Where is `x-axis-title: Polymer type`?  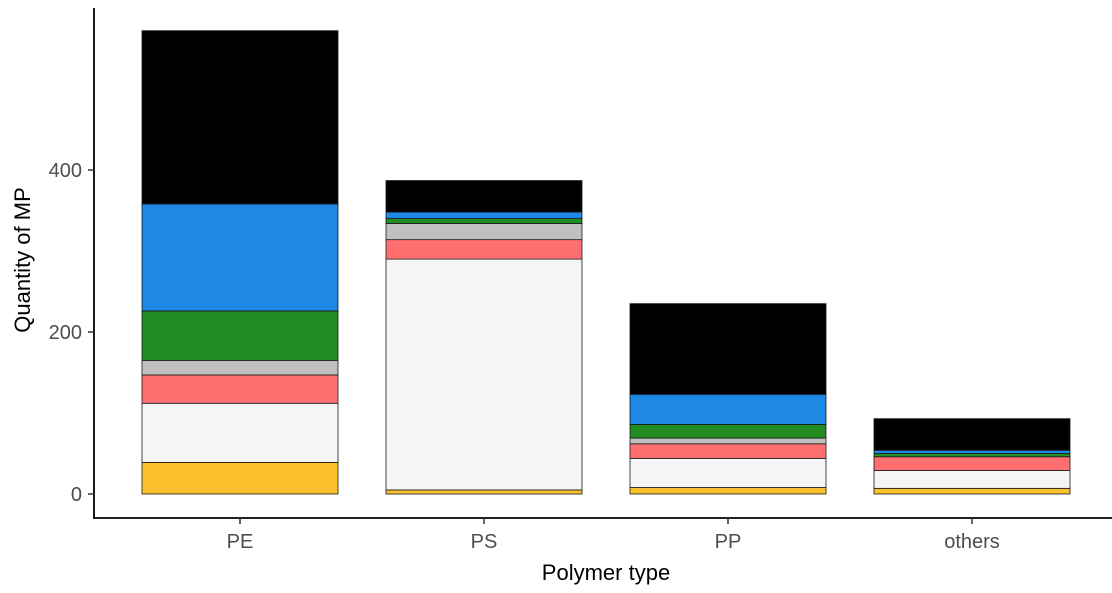
x-axis-title: Polymer type is located at coordinates (606, 572).